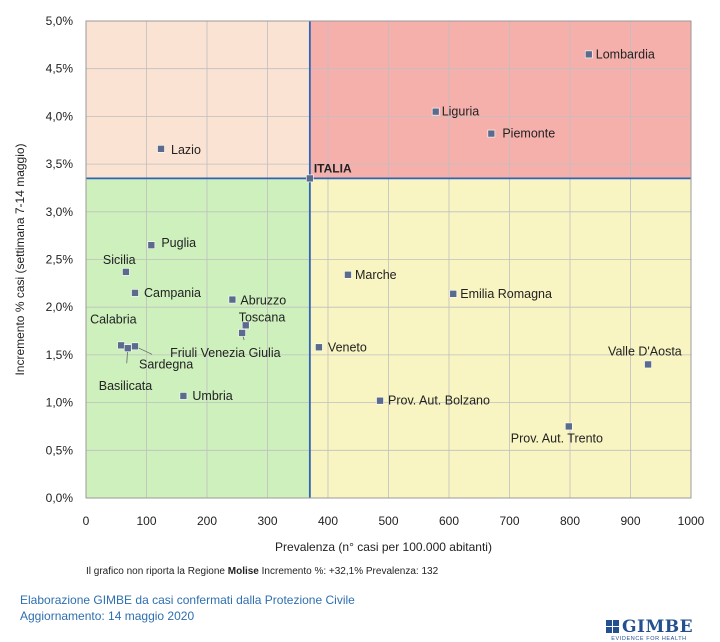 The width and height of the screenshot is (720, 642). I want to click on data-label: Lazio, so click(186, 150).